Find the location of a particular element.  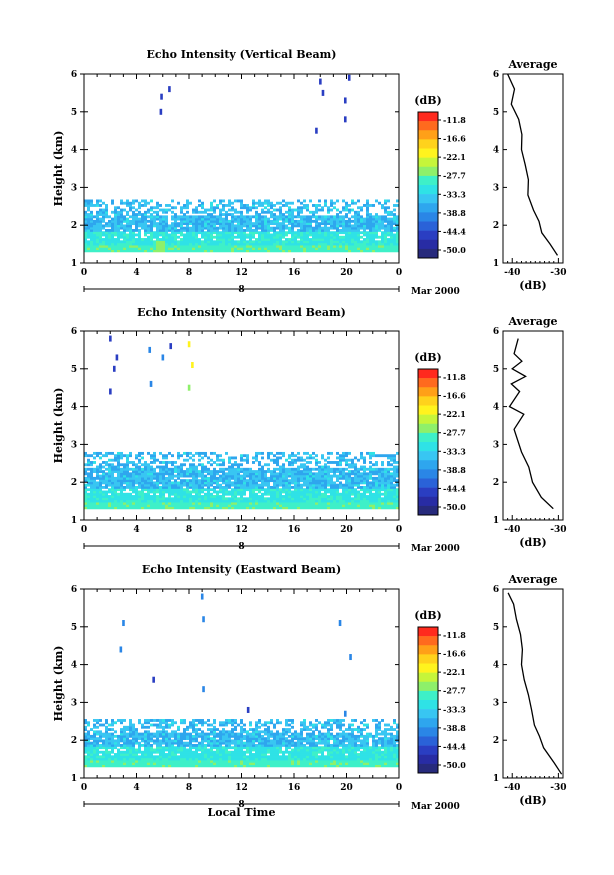

y-tick-label: 6 is located at coordinates (74, 75).